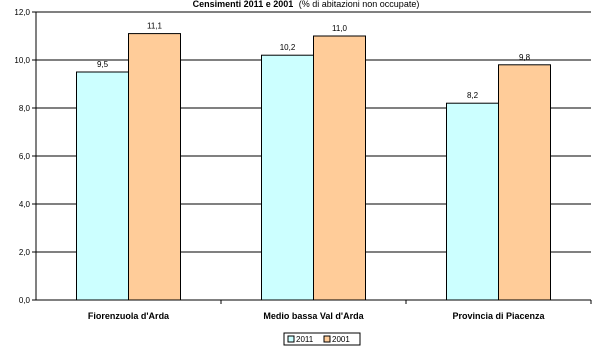 This screenshot has height=347, width=592. What do you see at coordinates (498, 316) in the screenshot?
I see `x-tick-label: Provincia di Piacenza` at bounding box center [498, 316].